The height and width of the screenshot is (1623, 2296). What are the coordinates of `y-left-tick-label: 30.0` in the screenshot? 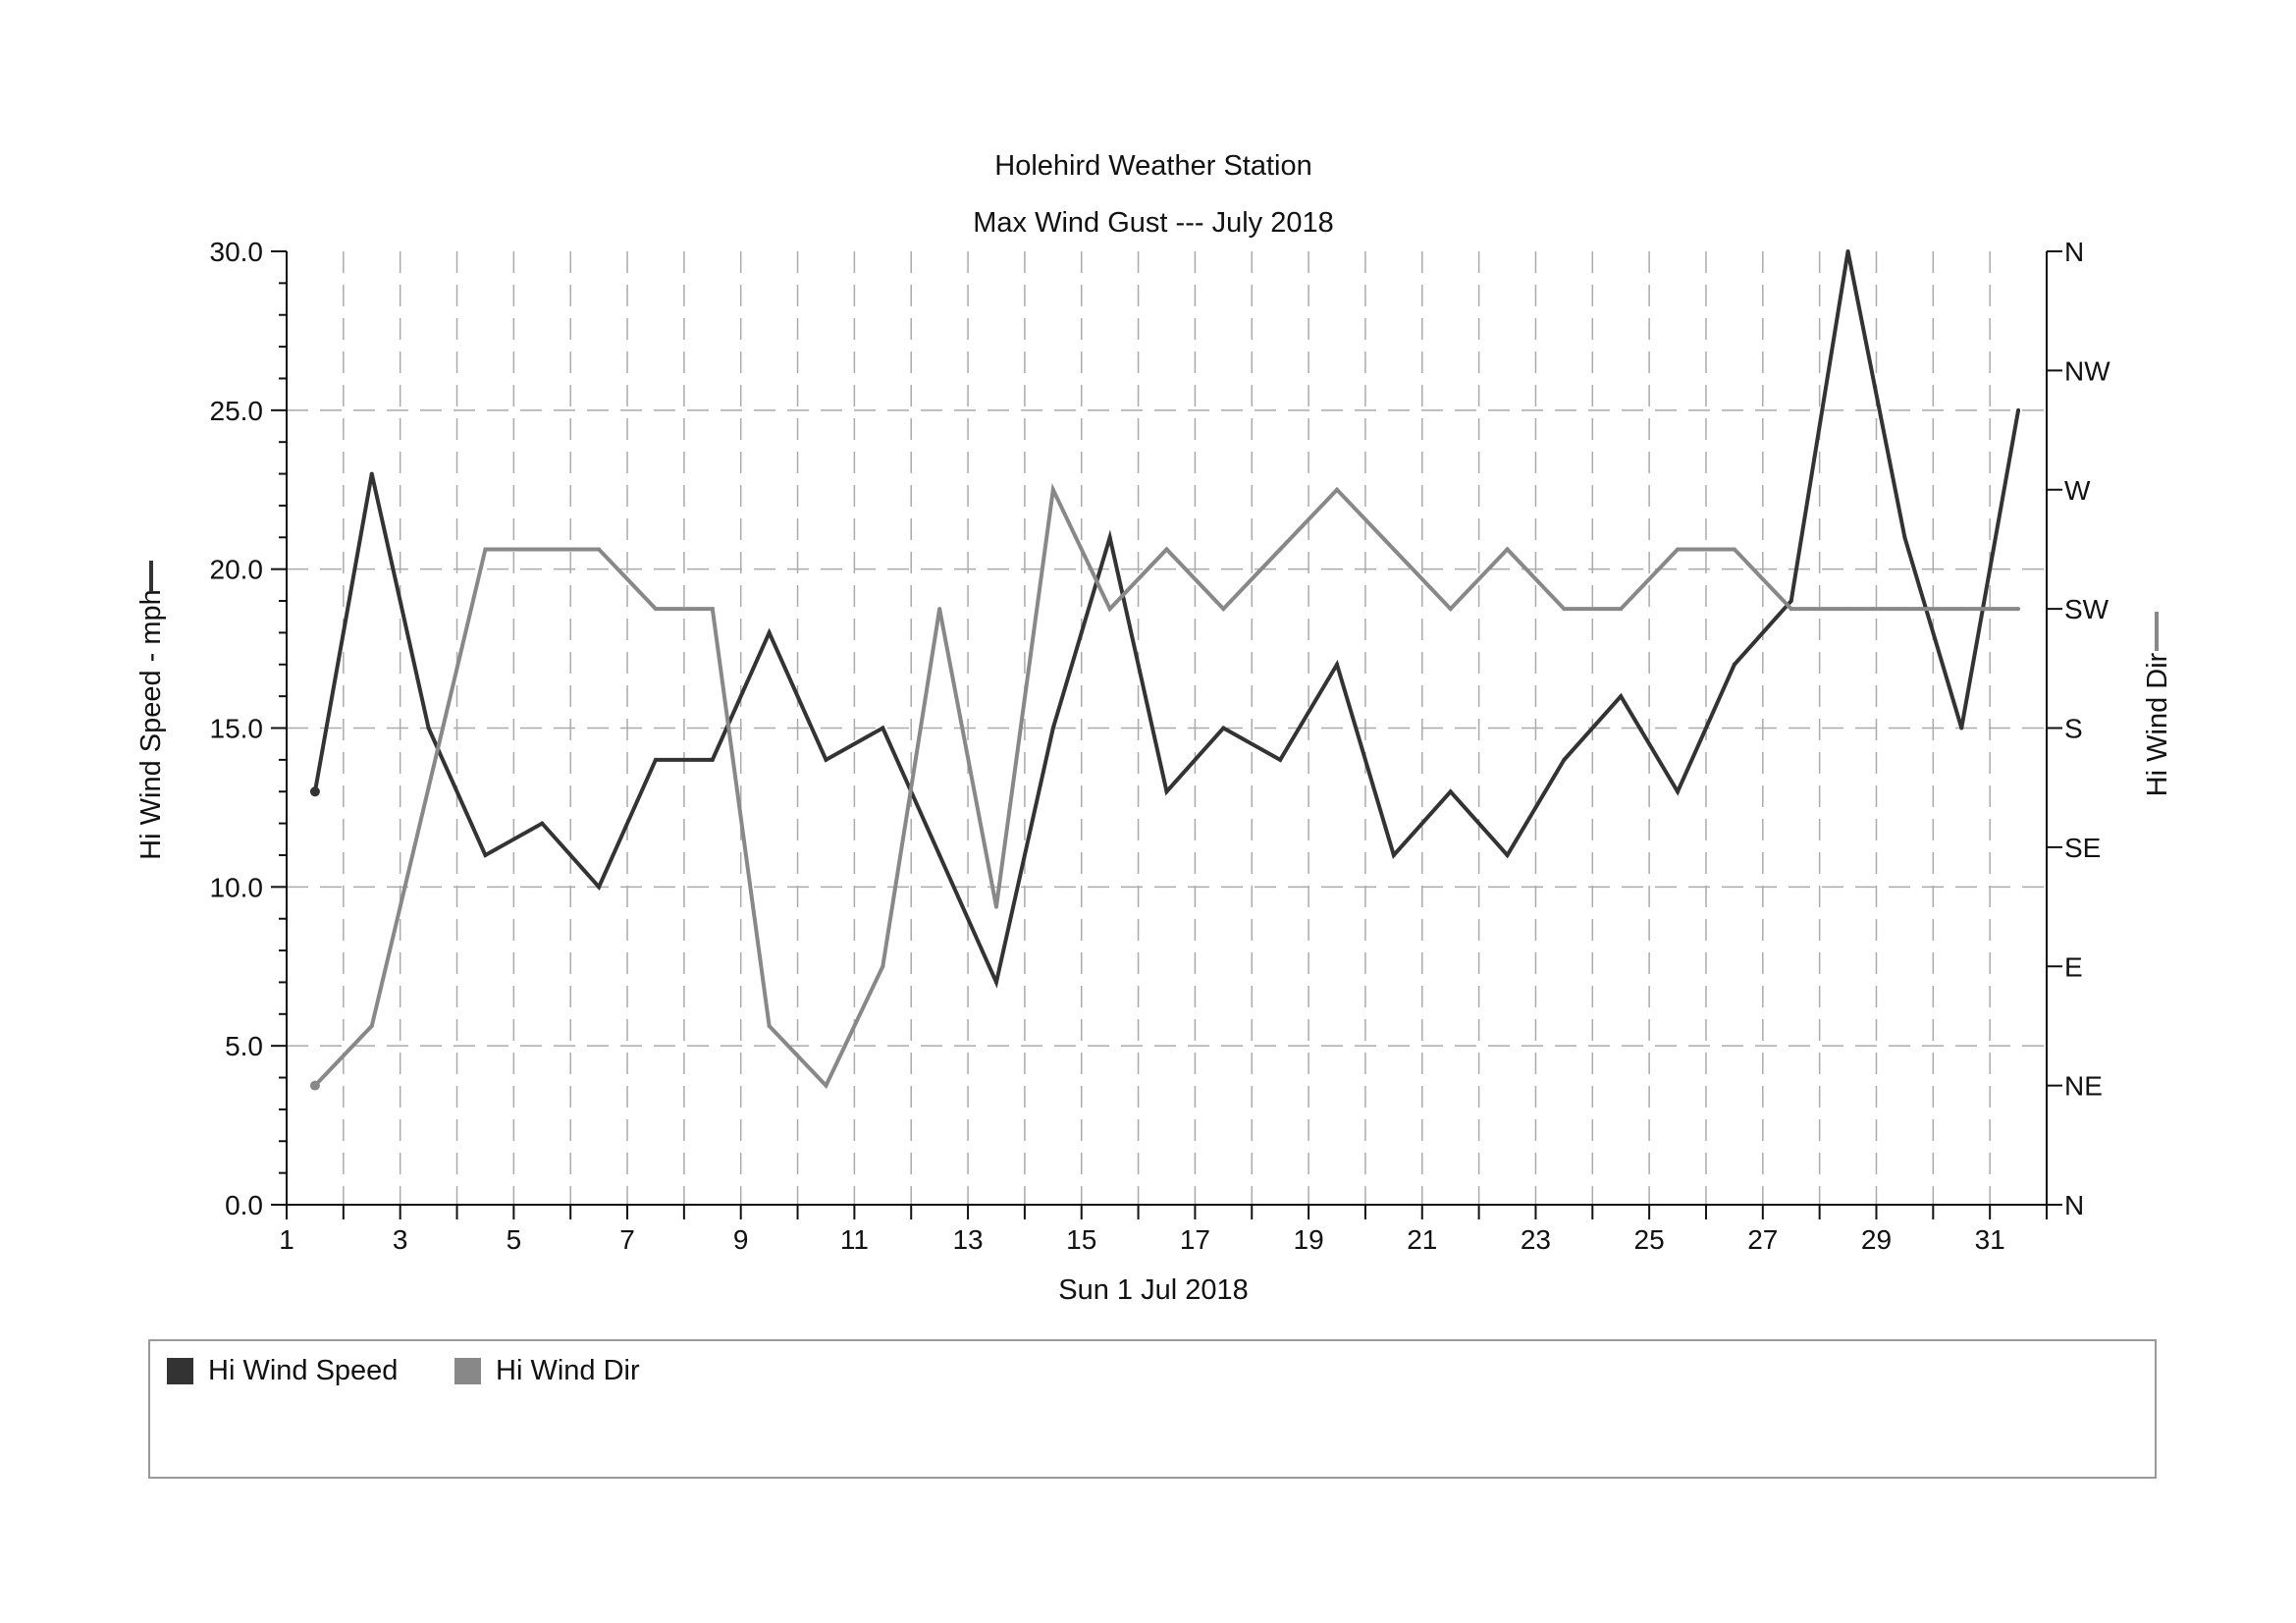 It's located at (237, 252).